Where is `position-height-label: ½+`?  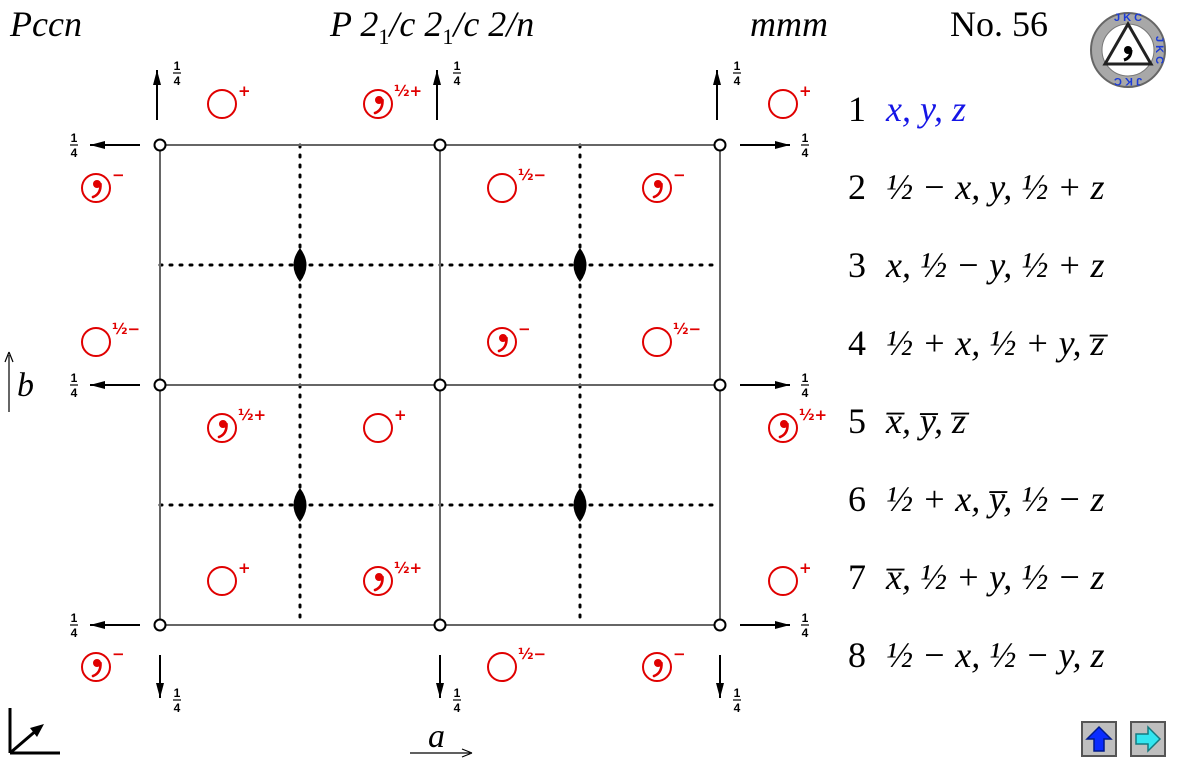
position-height-label: ½+ is located at coordinates (408, 91).